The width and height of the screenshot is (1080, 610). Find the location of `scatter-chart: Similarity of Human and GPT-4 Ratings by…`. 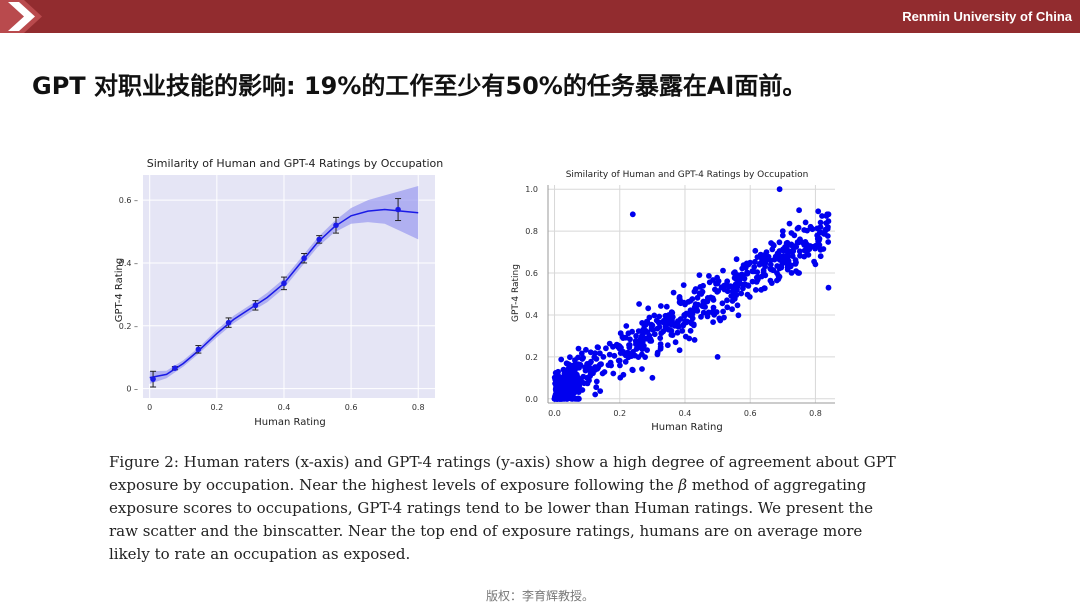

scatter-chart: Similarity of Human and GPT-4 Ratings by… is located at coordinates (672, 299).